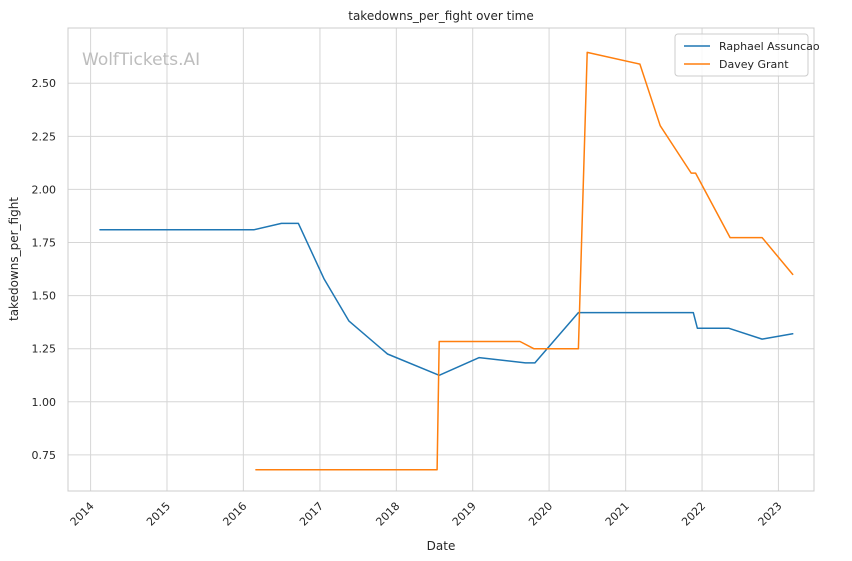 Image resolution: width=852 pixels, height=561 pixels. Describe the element at coordinates (44, 83) in the screenshot. I see `y-tick-label: 2.50` at that location.